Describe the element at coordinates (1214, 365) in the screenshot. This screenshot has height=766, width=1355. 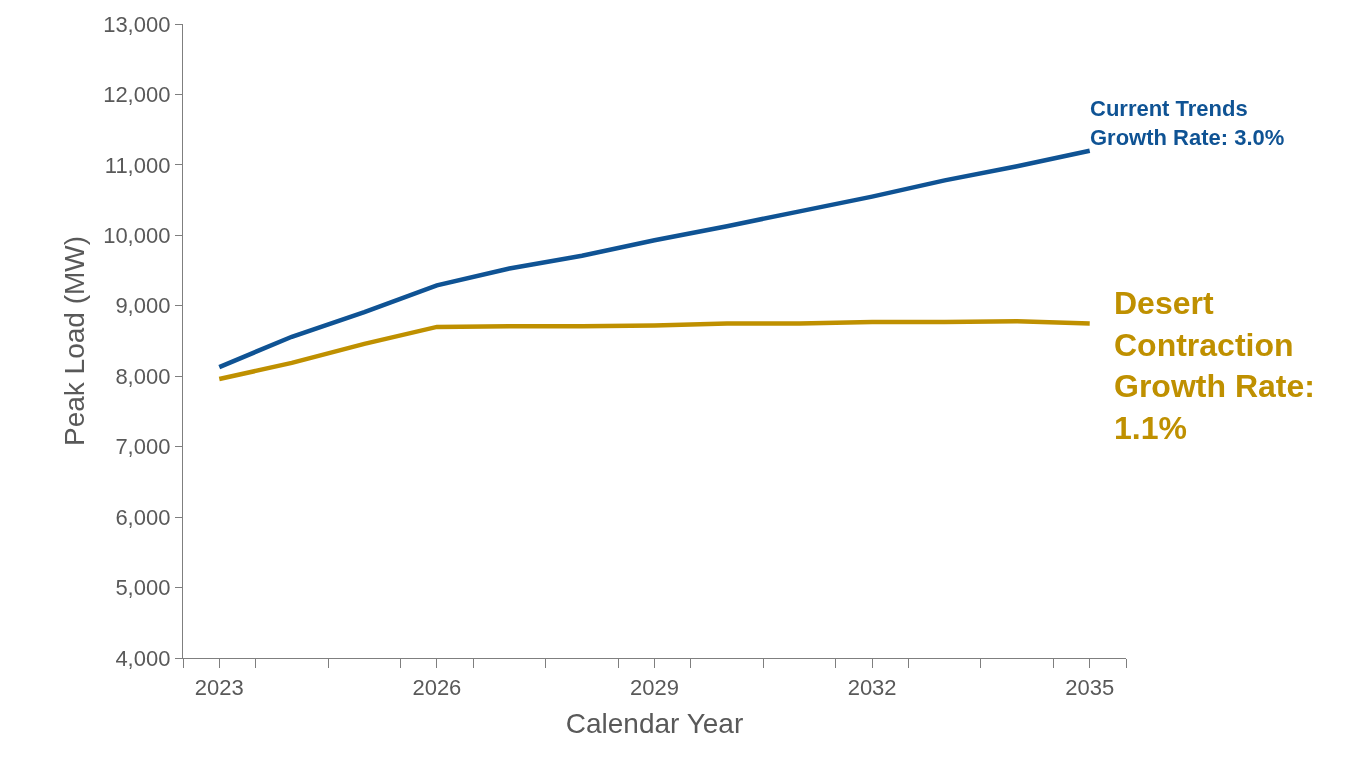
I see `annotation: Desert Contraction Growth Rate: 1.1%` at that location.